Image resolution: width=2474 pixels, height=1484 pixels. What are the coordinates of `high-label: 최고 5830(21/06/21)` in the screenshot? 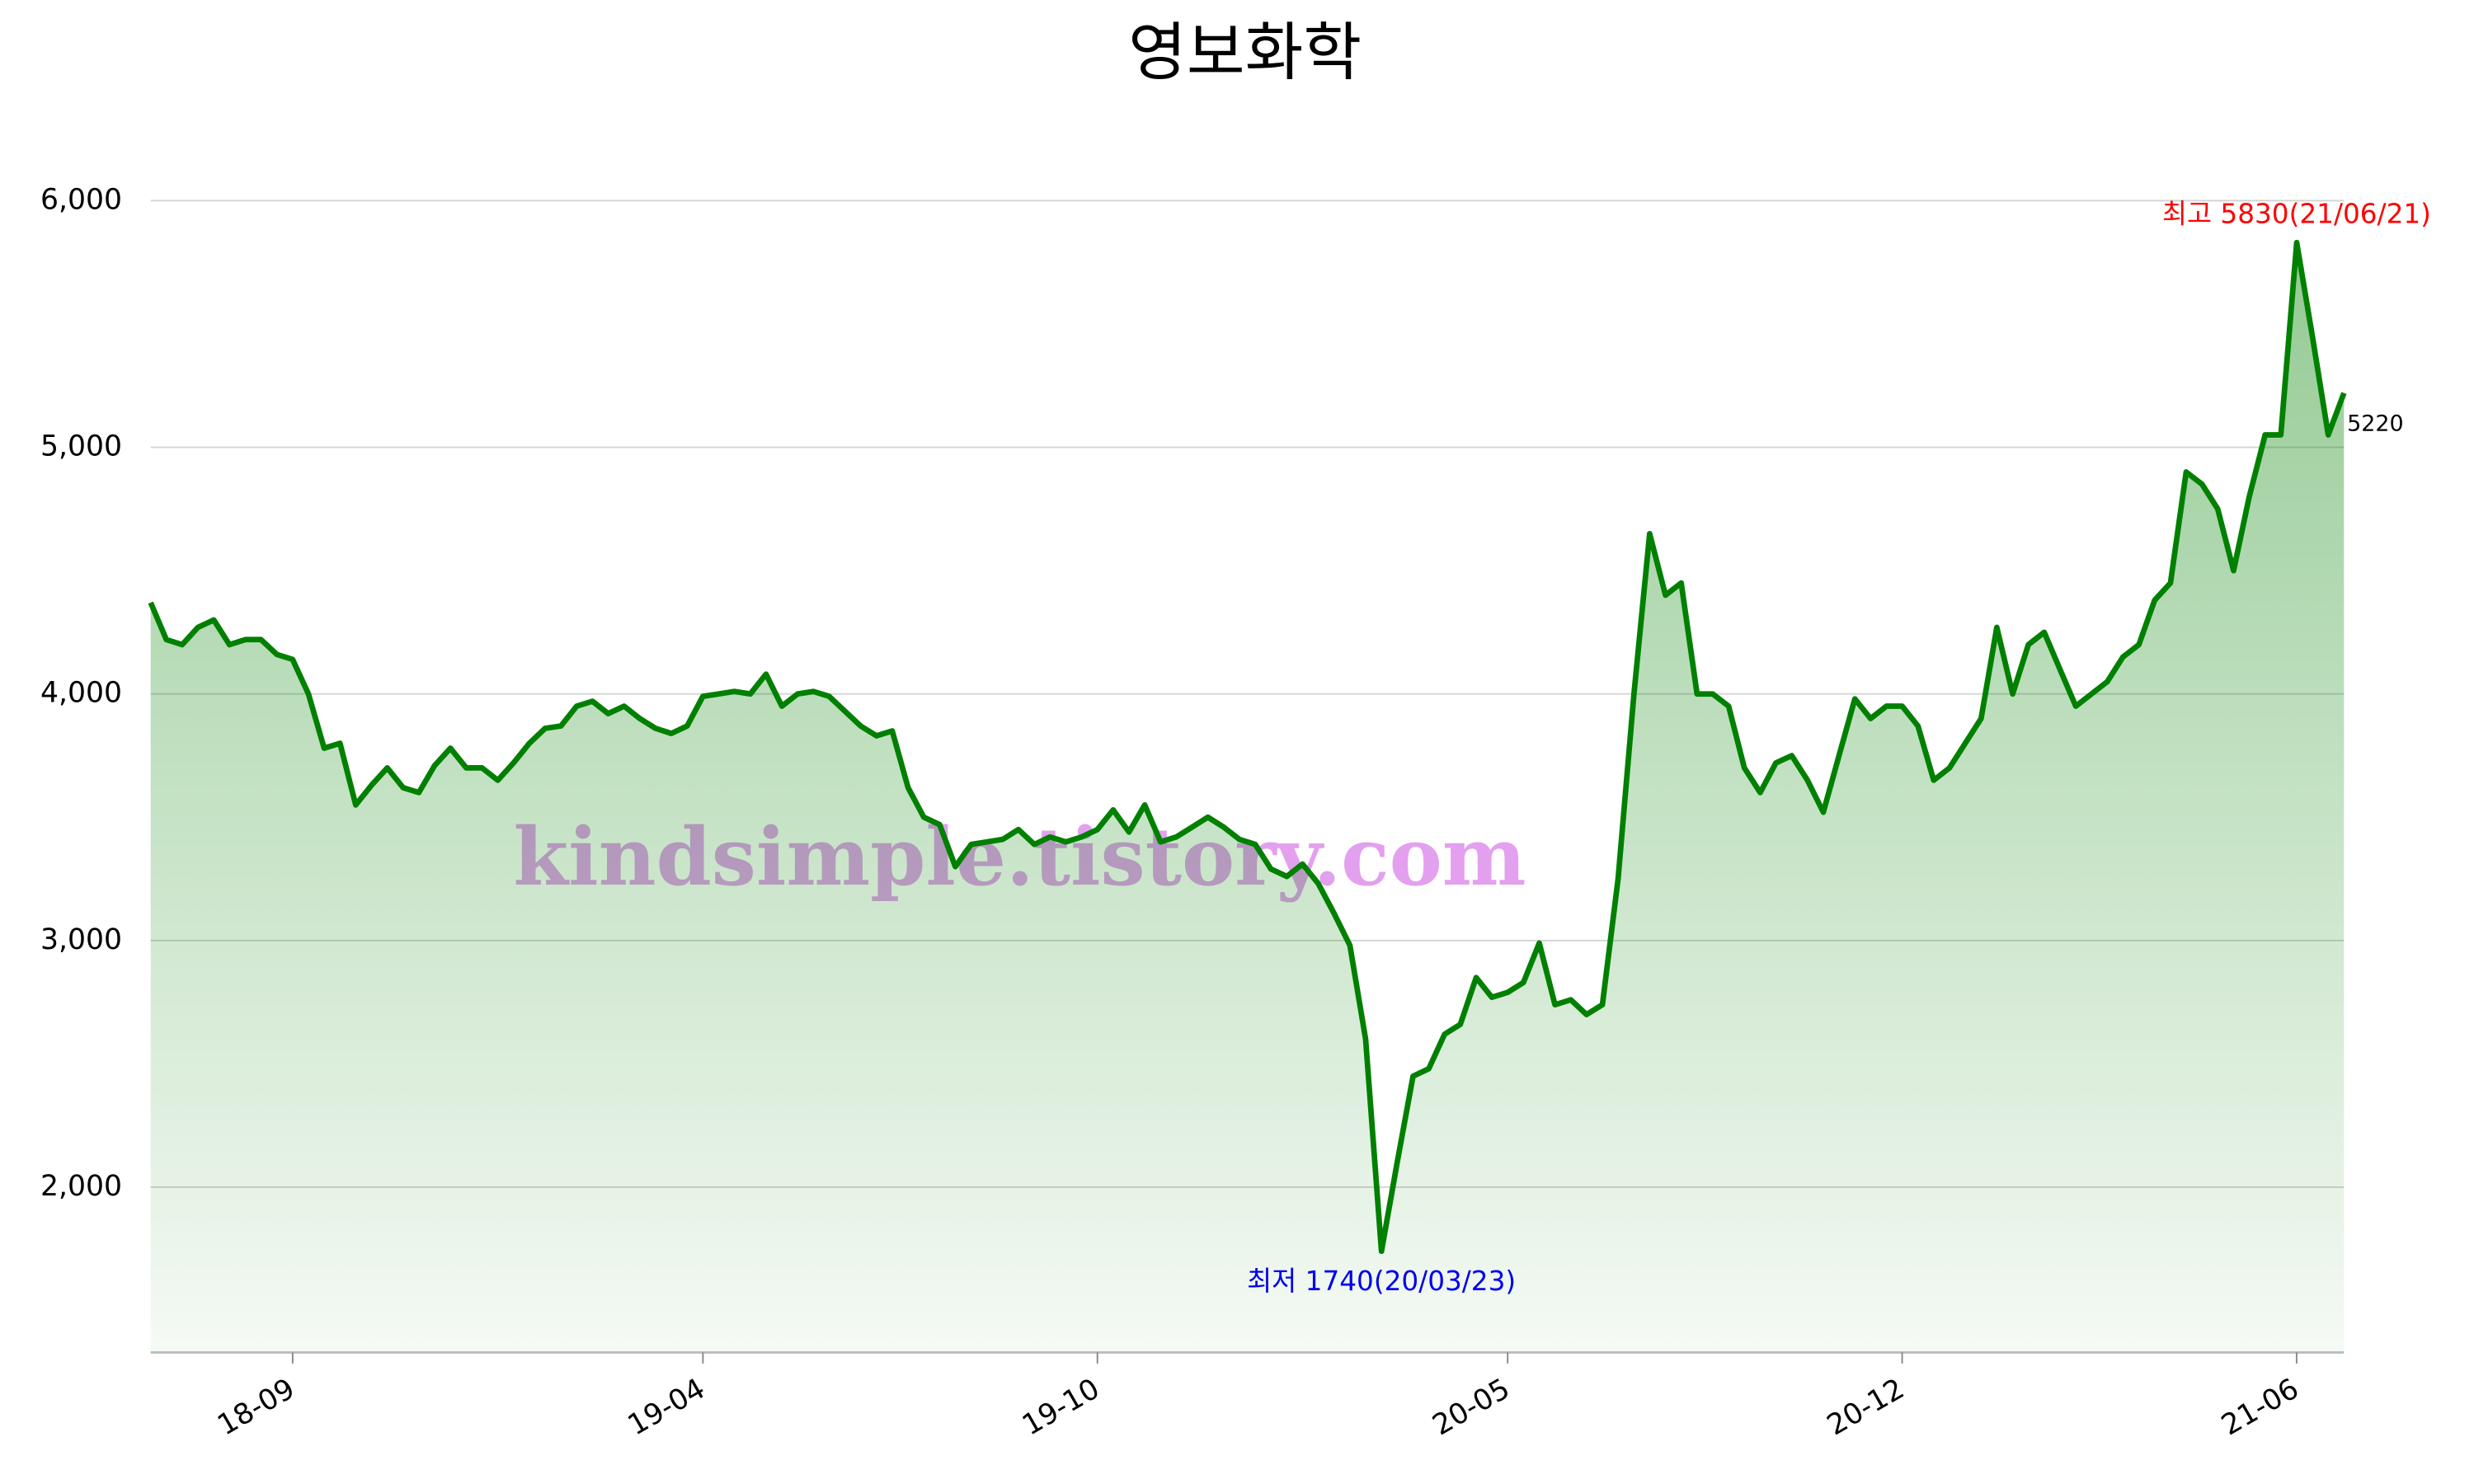 It's located at (2296, 214).